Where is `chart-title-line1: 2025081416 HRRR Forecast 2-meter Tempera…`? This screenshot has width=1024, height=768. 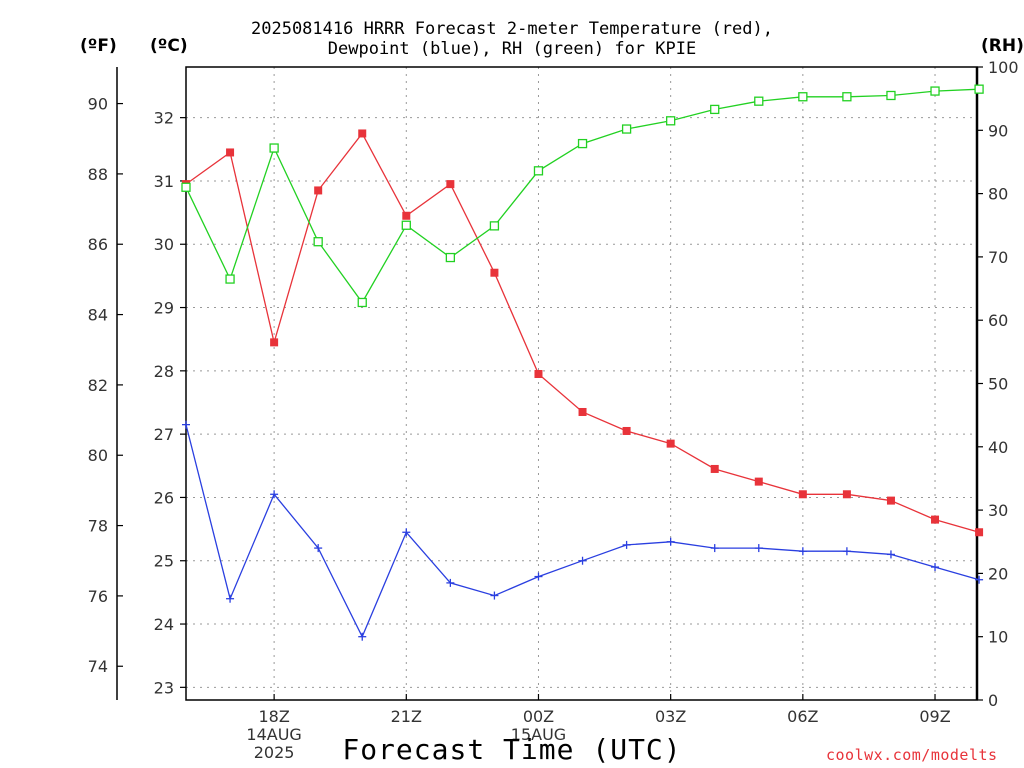
chart-title-line1: 2025081416 HRRR Forecast 2-meter Tempera… is located at coordinates (512, 29).